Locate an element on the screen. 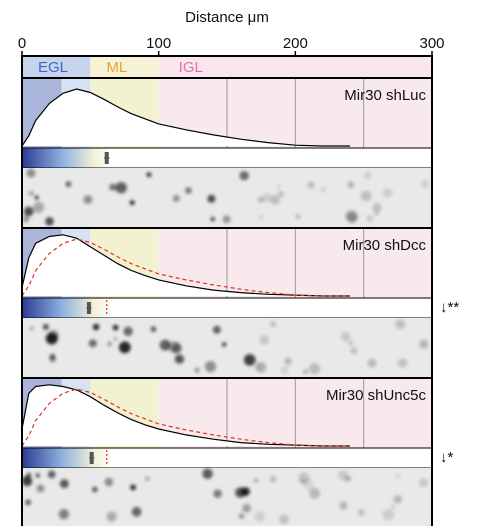 The height and width of the screenshot is (531, 479). layer-label: ML is located at coordinates (116, 67).